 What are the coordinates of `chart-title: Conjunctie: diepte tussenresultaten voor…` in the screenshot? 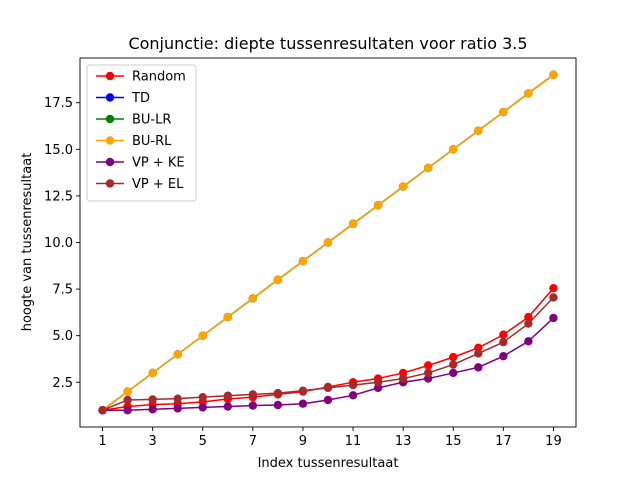 It's located at (327, 43).